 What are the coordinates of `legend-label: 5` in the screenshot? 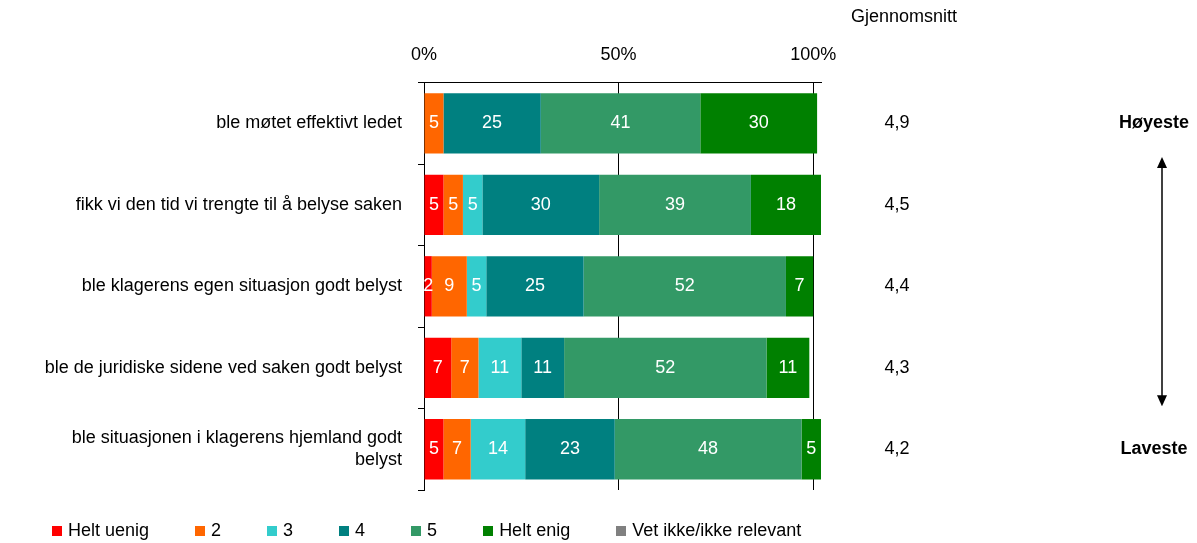 It's located at (432, 530).